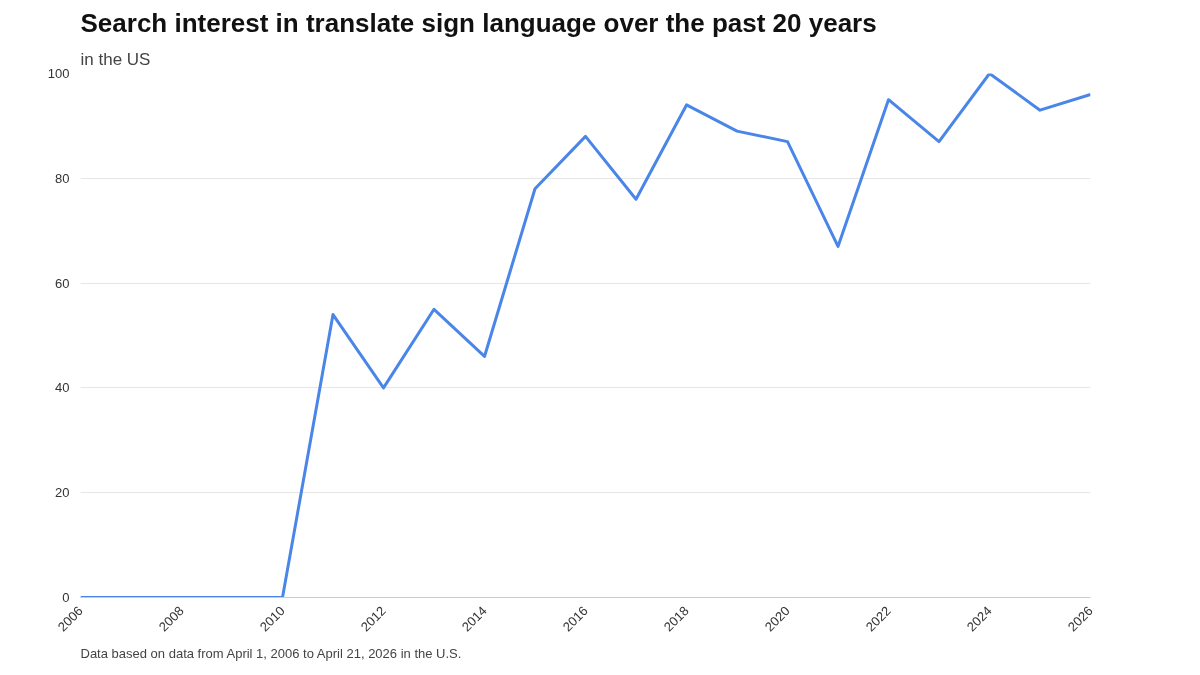 This screenshot has width=1200, height=675. What do you see at coordinates (478, 22) in the screenshot?
I see `chart-title: Search interest in translate sign language over the past 20 years` at bounding box center [478, 22].